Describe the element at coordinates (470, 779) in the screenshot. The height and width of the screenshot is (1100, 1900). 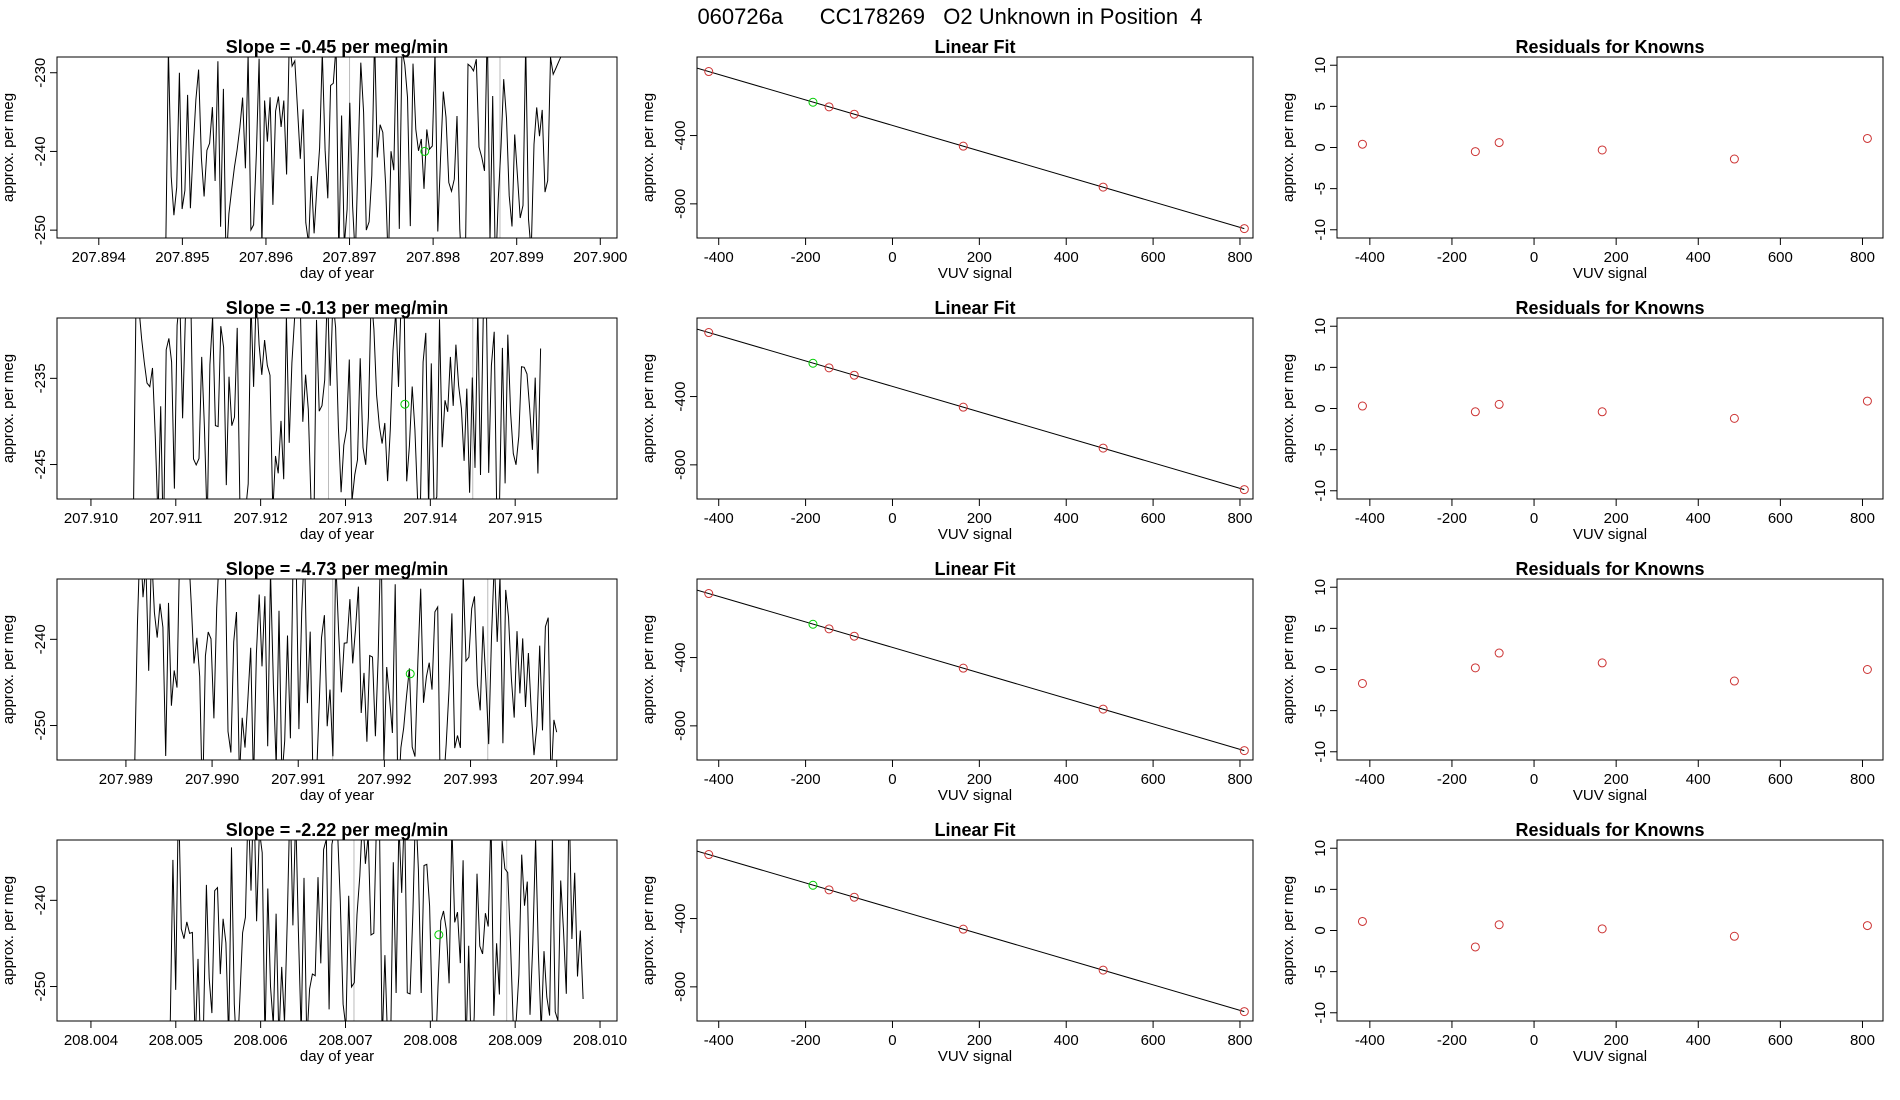
I see `x-tick-label: 207.993` at that location.